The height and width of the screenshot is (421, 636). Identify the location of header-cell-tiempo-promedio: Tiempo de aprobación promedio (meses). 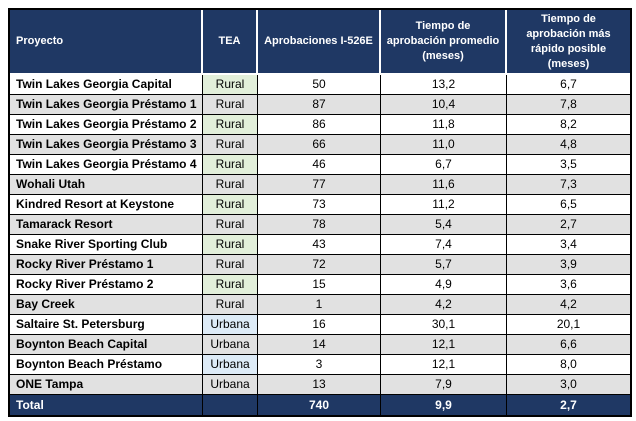
(444, 43).